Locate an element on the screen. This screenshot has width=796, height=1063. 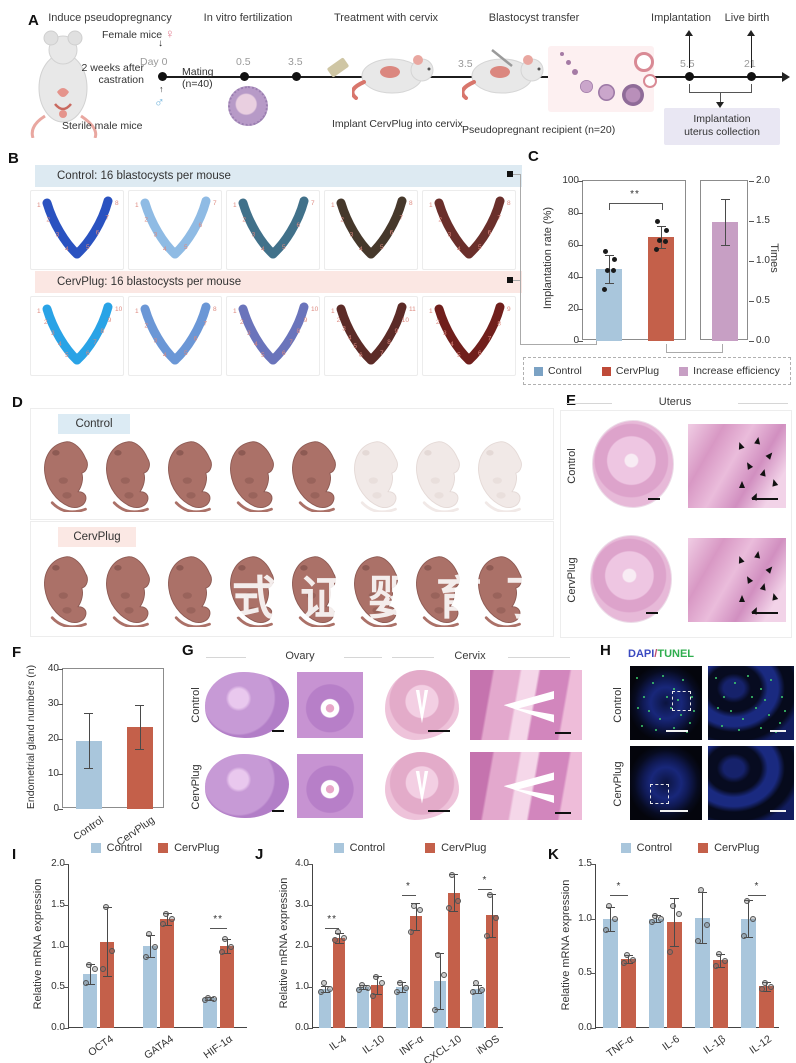
axis-tick-label: 80 is located at coordinates (573, 212).